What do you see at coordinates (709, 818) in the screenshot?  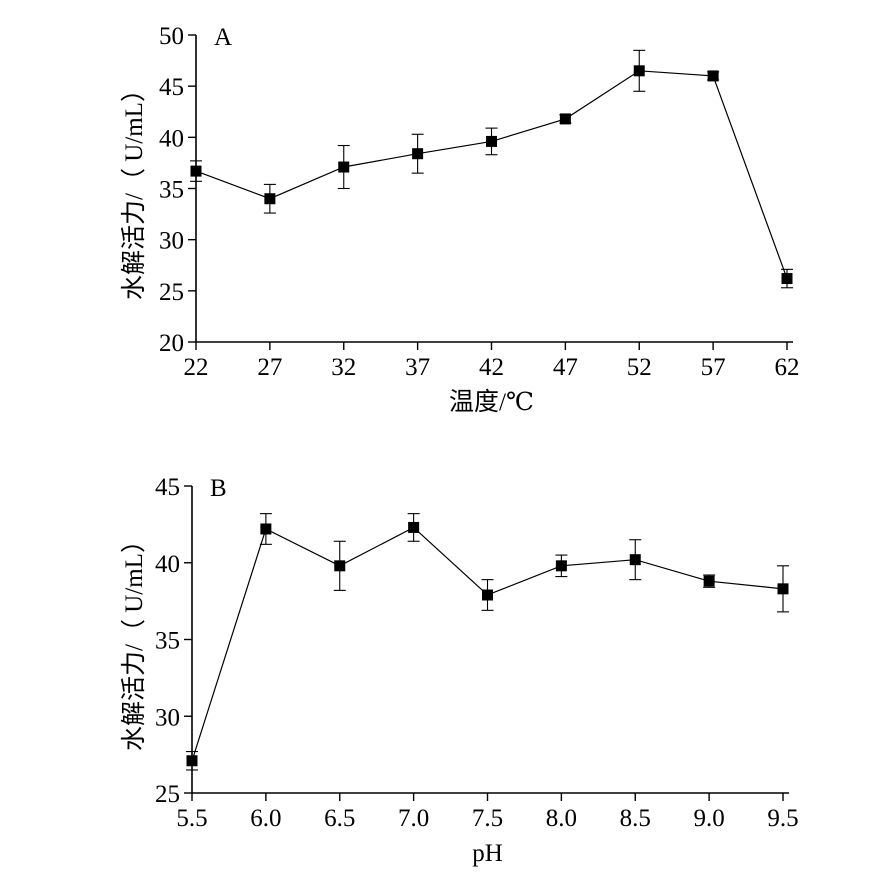 I see `x-tick-label: 9.0` at bounding box center [709, 818].